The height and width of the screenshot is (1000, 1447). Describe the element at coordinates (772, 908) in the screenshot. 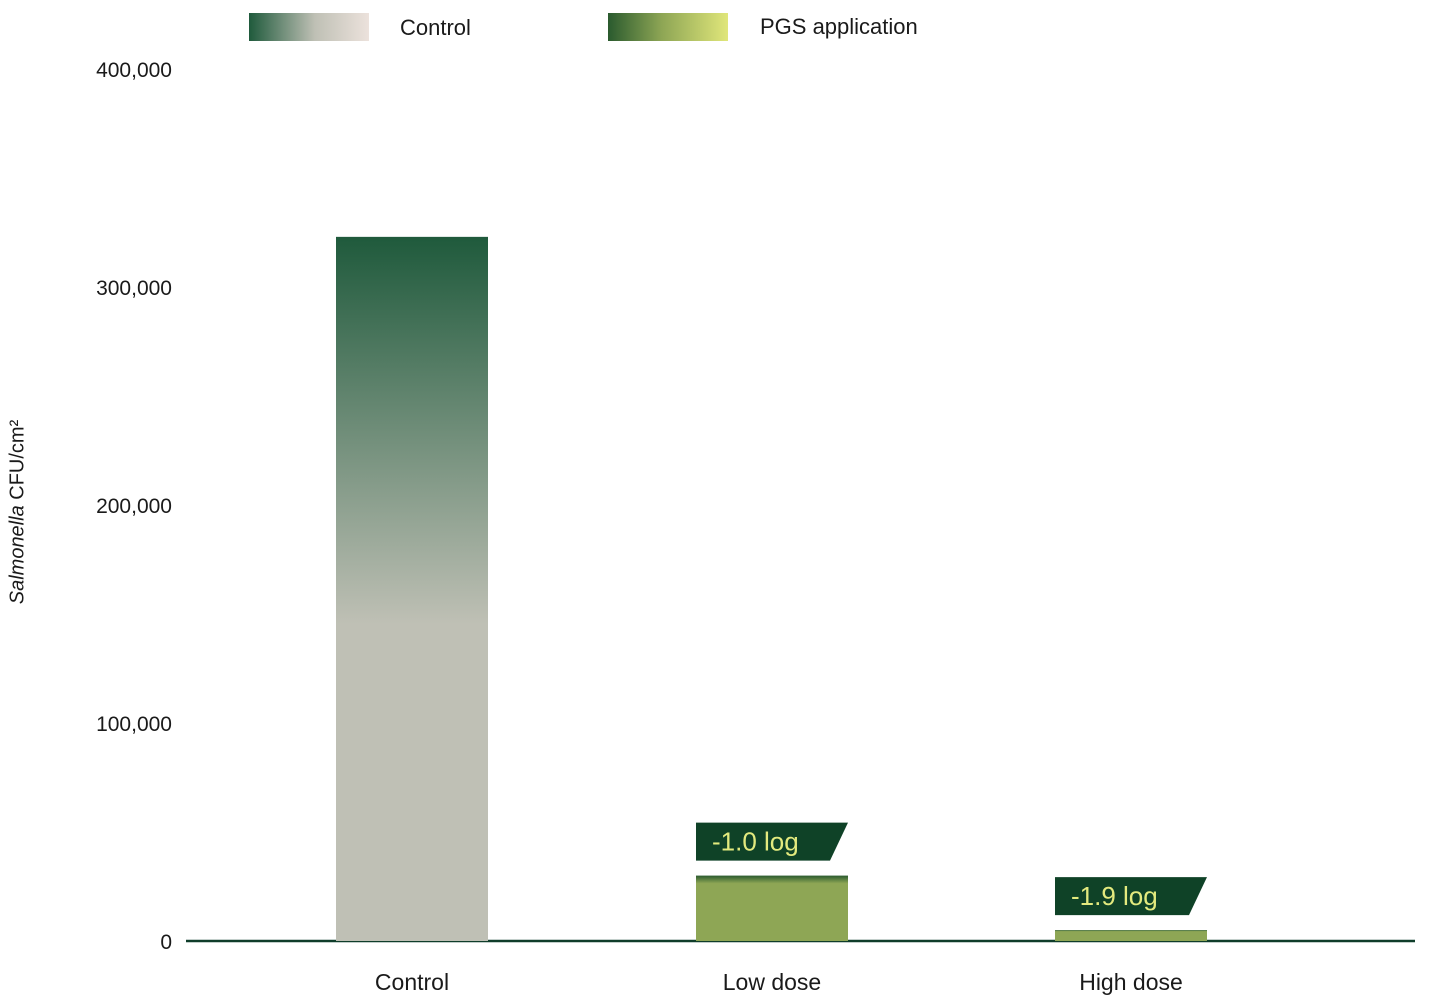

I see `bar-low-dose` at that location.